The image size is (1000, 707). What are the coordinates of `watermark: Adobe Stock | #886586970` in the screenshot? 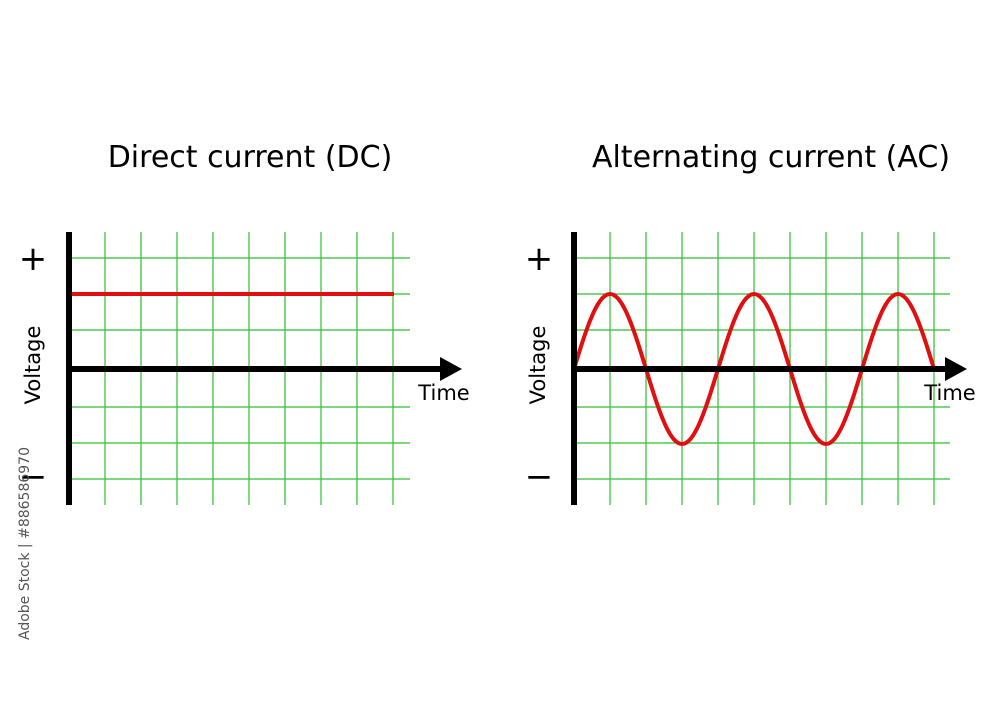 It's located at (25, 543).